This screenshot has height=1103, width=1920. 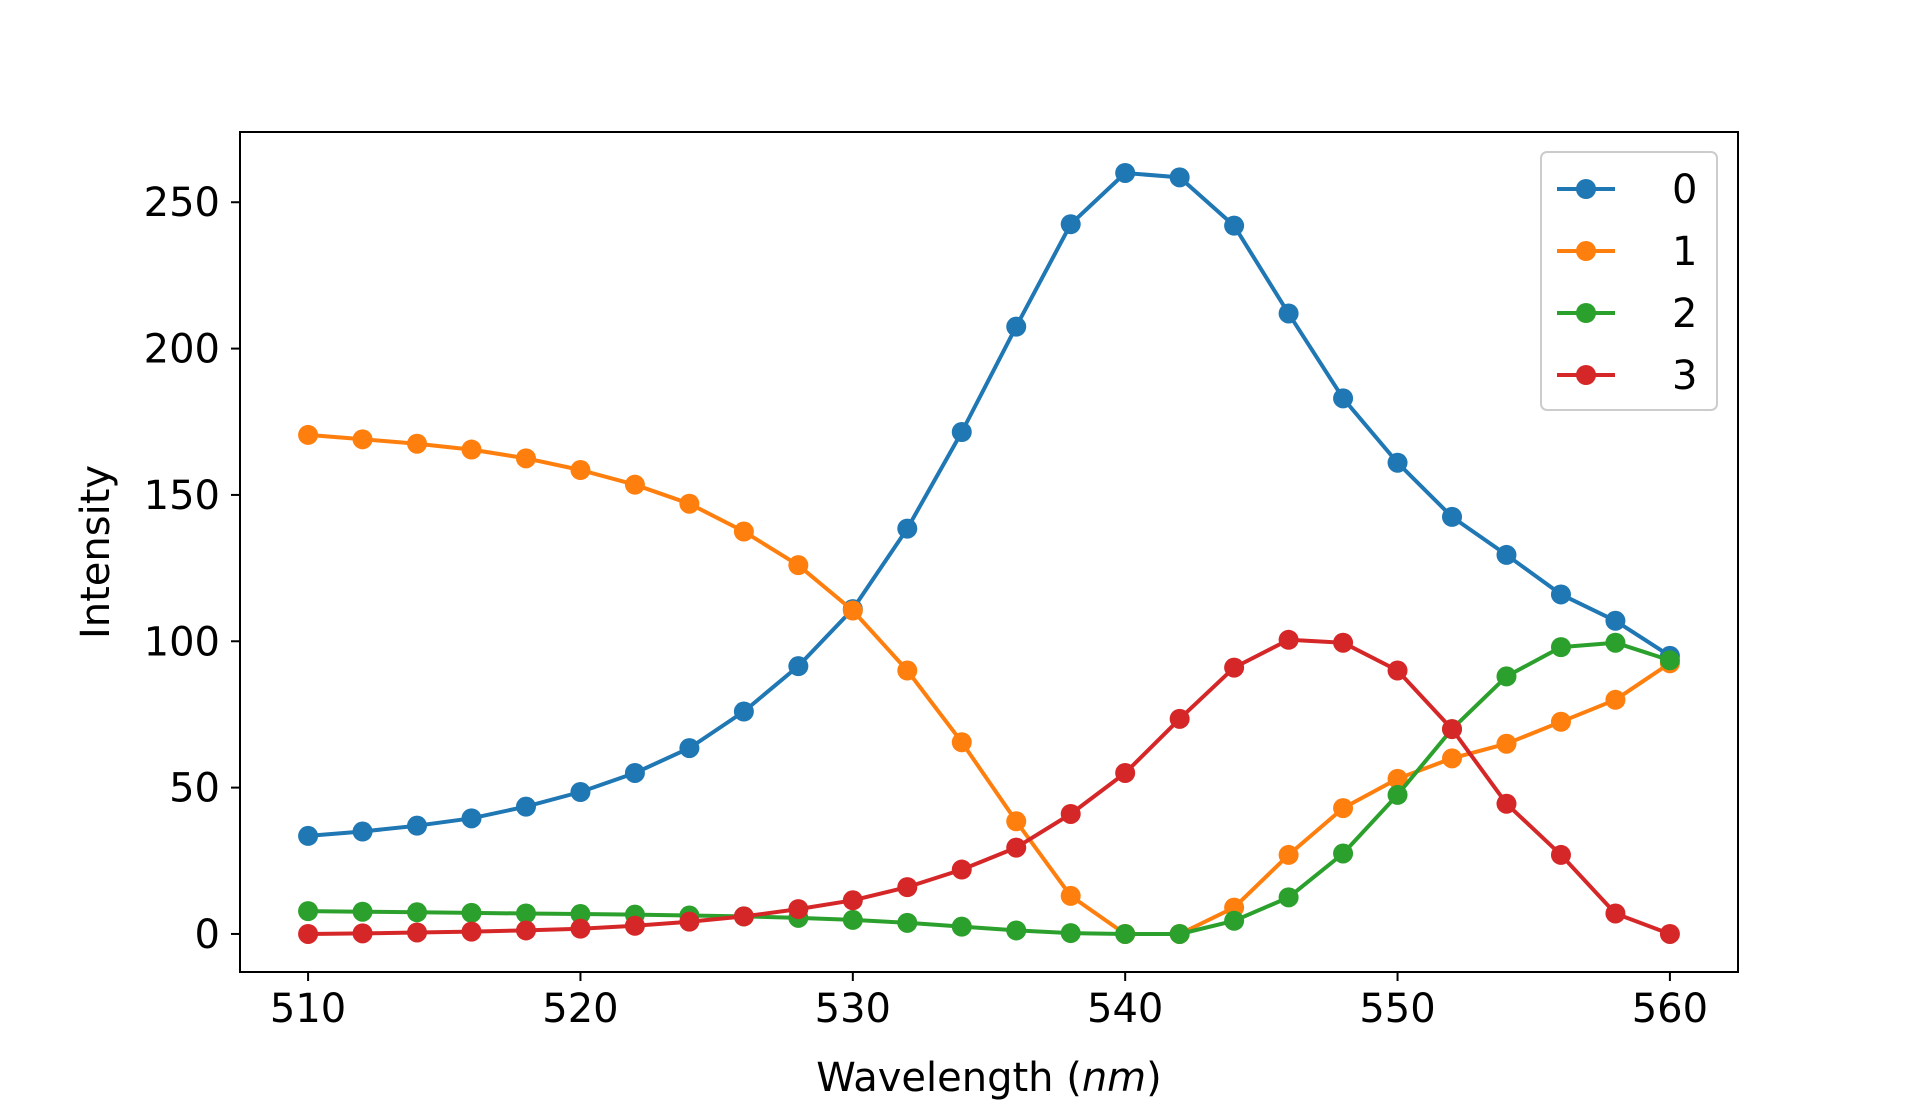 I want to click on y-tick-label: 50, so click(x=194, y=789).